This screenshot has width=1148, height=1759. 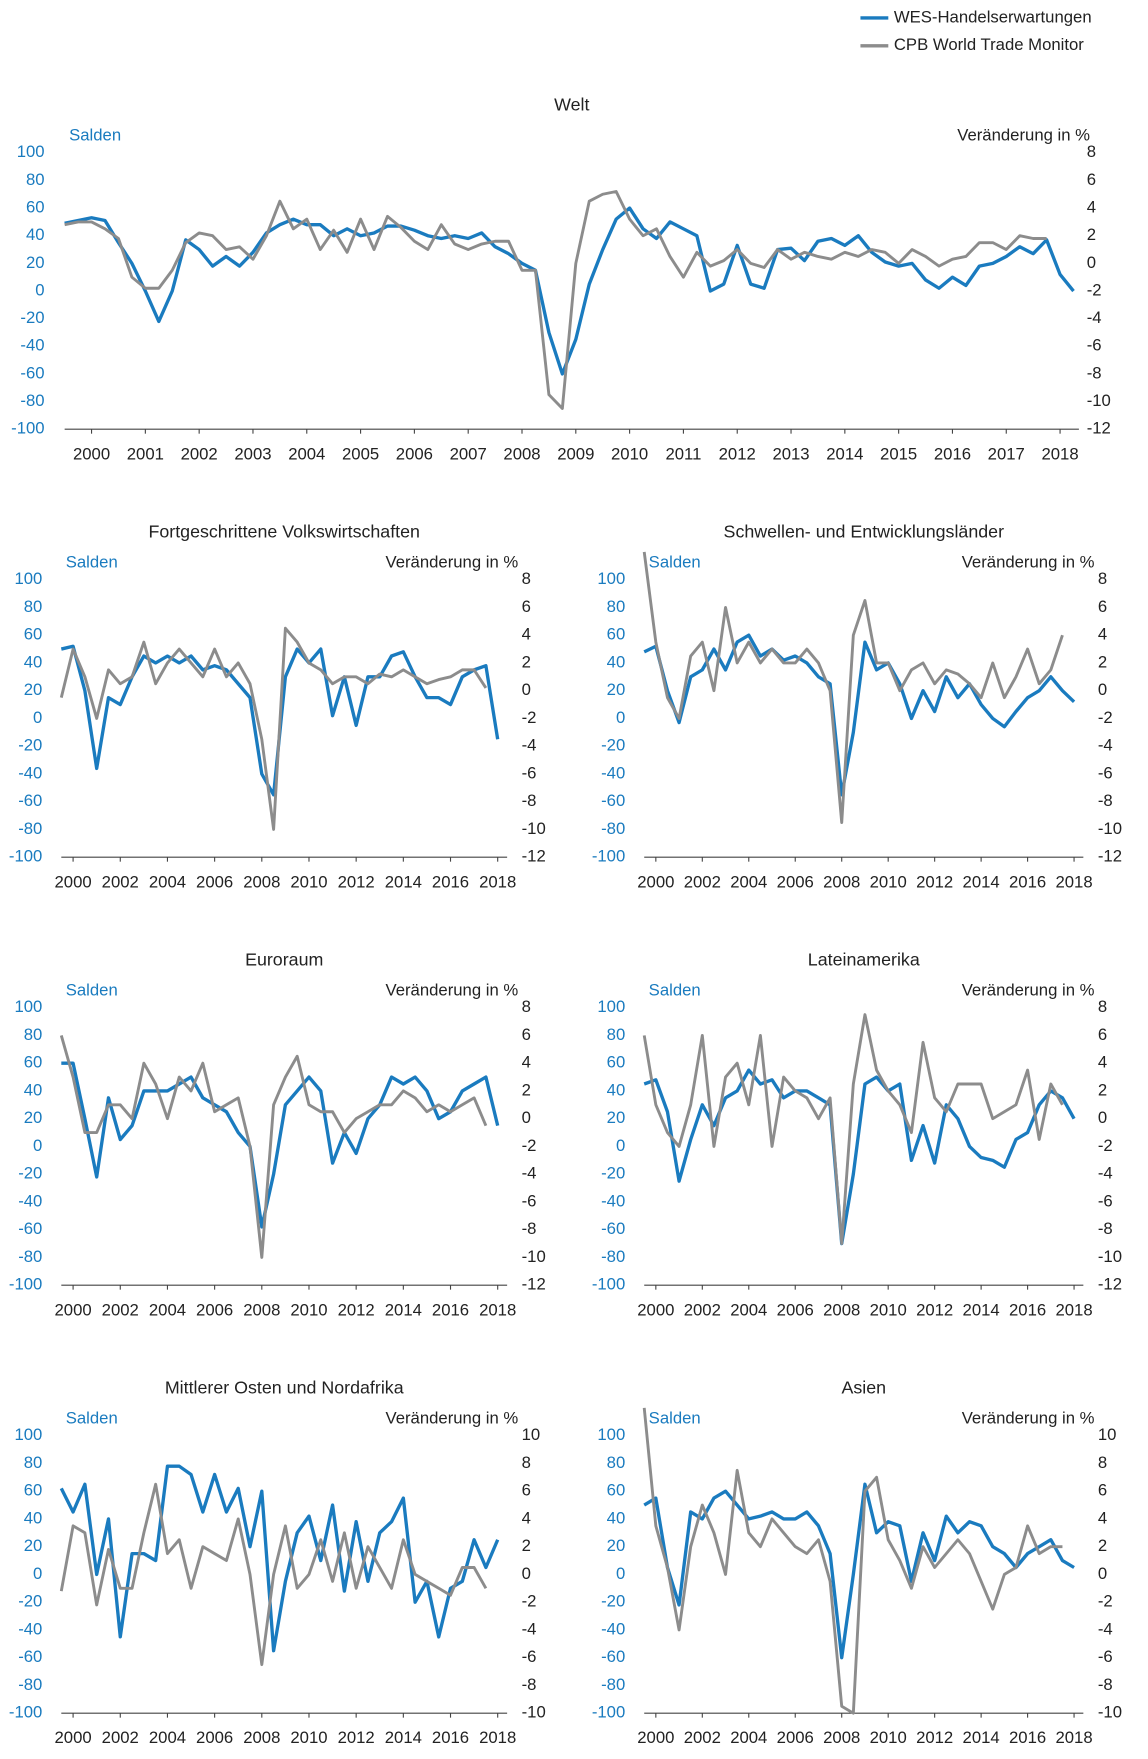 I want to click on chart-title: Euroraum, so click(x=284, y=960).